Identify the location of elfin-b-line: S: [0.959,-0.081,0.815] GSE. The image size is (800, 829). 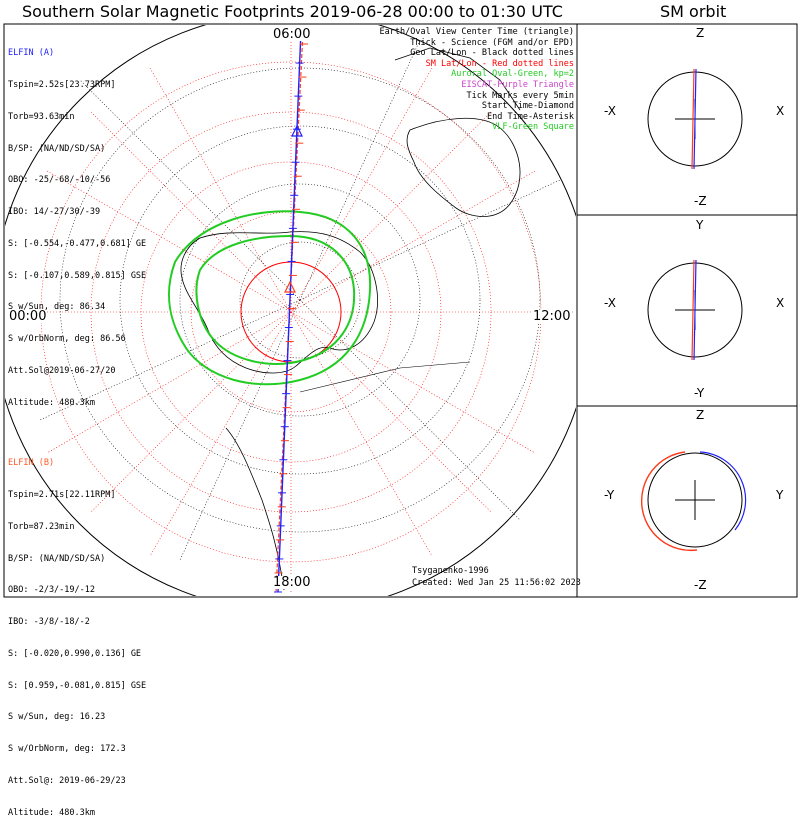
(77, 685).